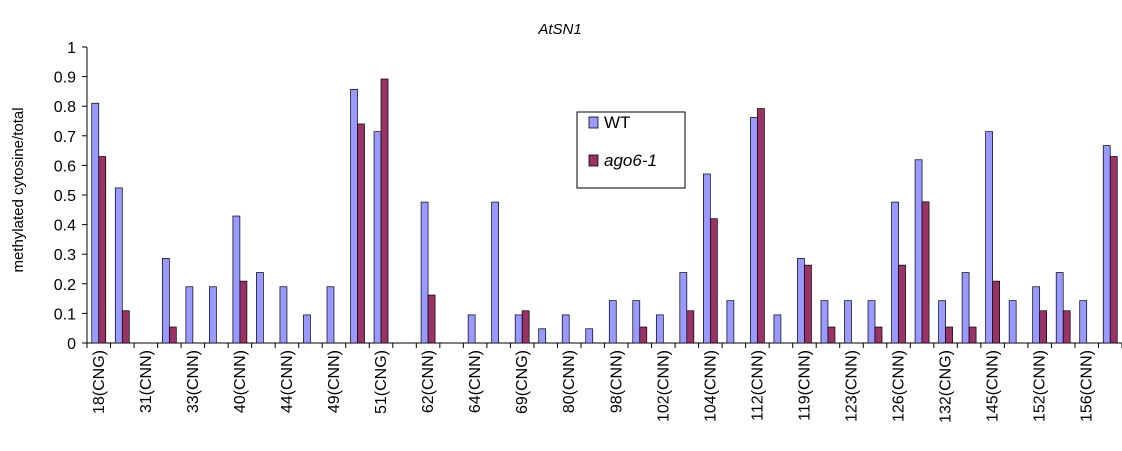  I want to click on x-category-label: 123(CNN), so click(851, 386).